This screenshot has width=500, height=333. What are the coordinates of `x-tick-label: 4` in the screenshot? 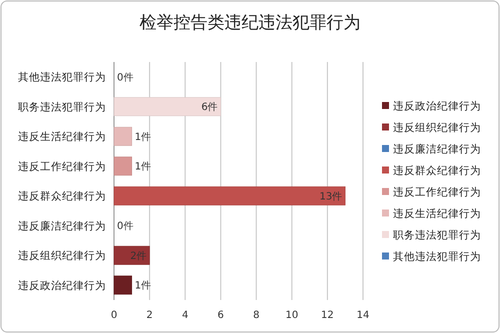 It's located at (185, 315).